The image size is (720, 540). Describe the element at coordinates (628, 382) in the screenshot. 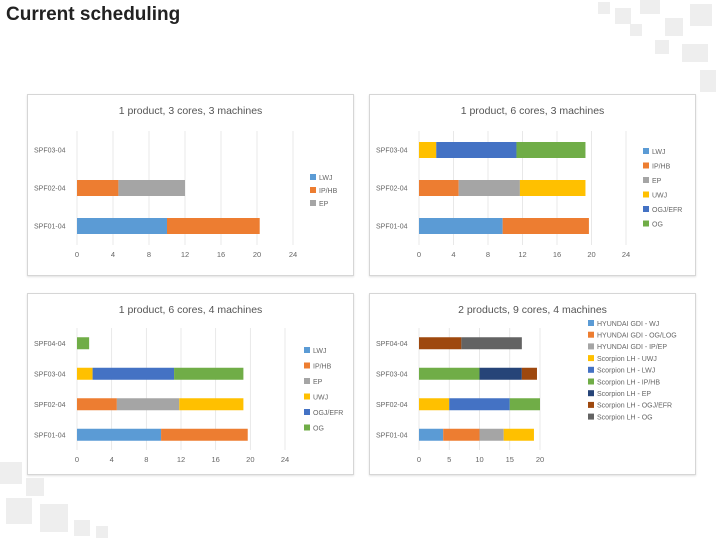

I see `legend-label: Scorpion LH - IP/HB` at that location.